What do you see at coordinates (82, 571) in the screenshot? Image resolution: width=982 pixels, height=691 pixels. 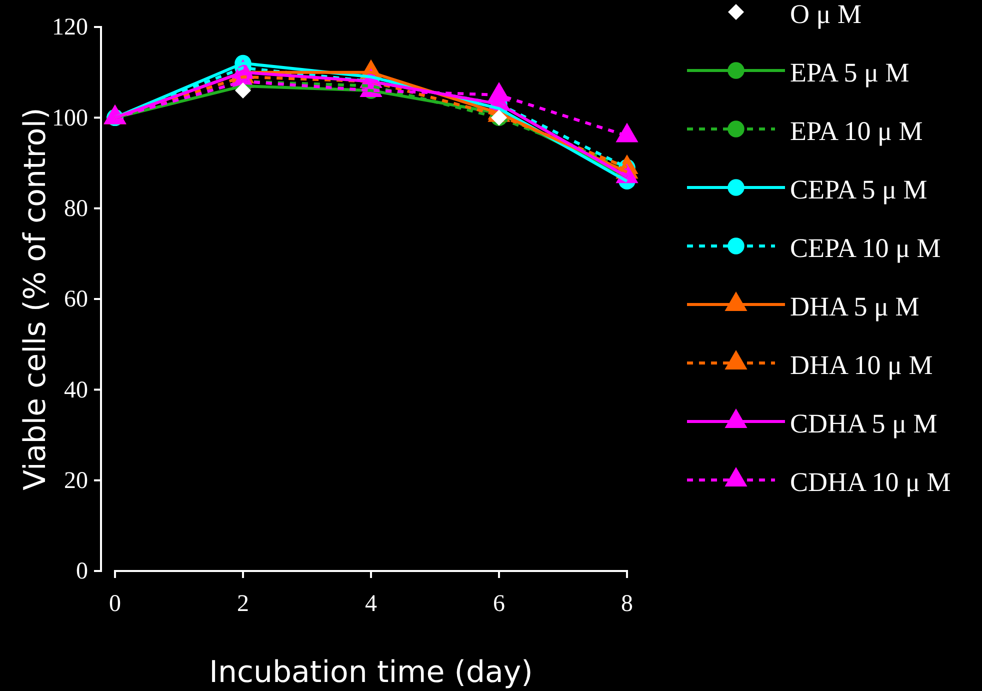 I see `y-tick-label: 0` at bounding box center [82, 571].